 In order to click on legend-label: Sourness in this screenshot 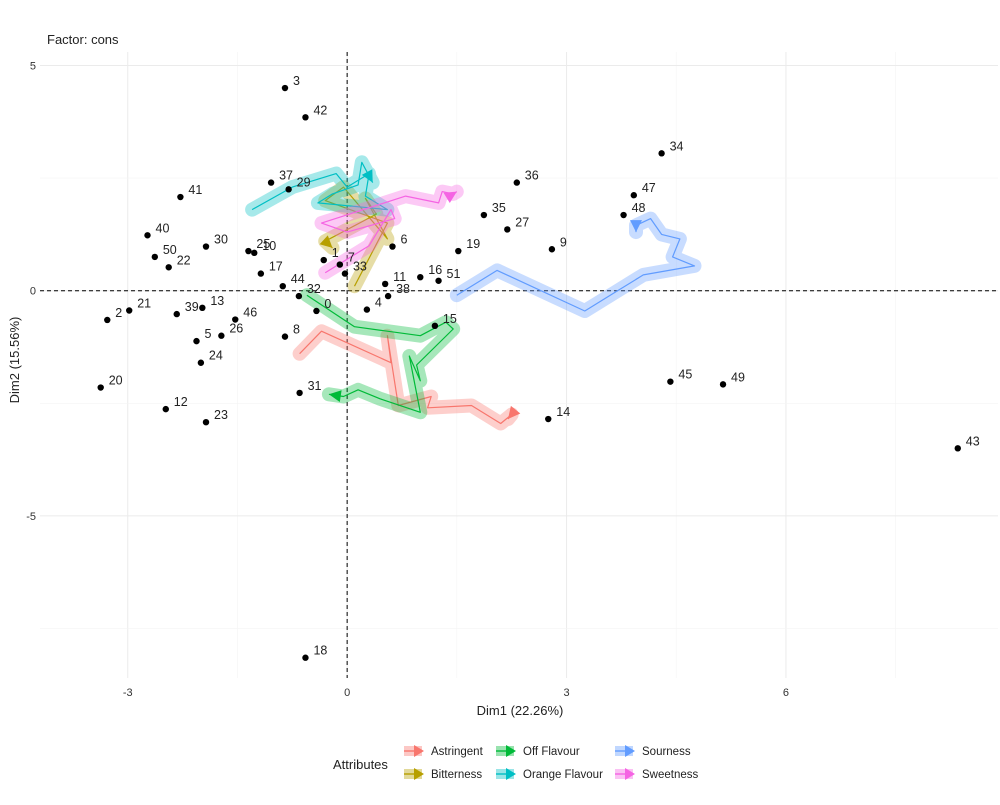, I will do `click(666, 752)`.